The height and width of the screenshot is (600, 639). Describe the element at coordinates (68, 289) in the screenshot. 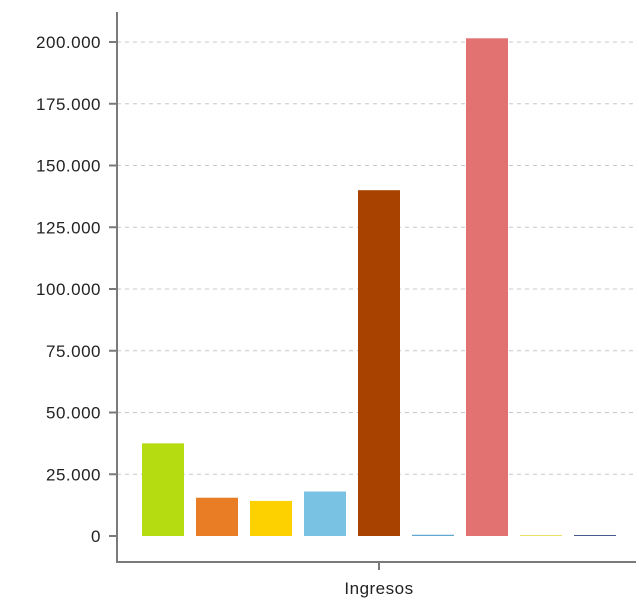

I see `y-tick-label: 100.000` at that location.